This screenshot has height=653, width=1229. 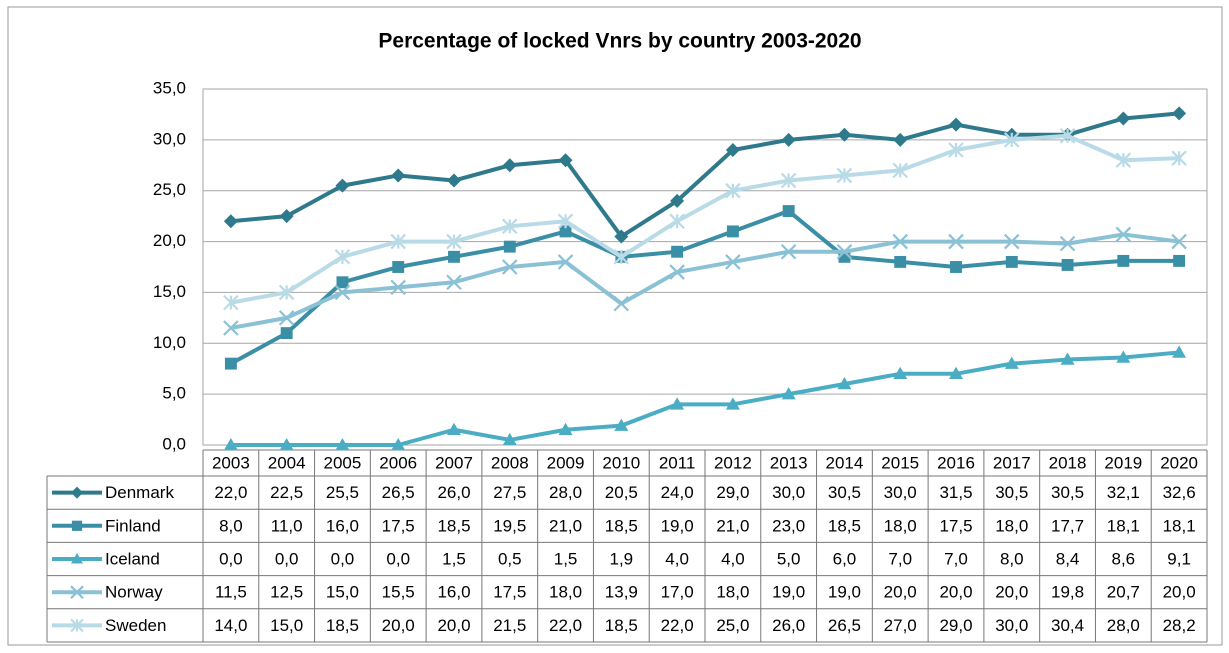 What do you see at coordinates (621, 592) in the screenshot?
I see `table-value: 13,9` at bounding box center [621, 592].